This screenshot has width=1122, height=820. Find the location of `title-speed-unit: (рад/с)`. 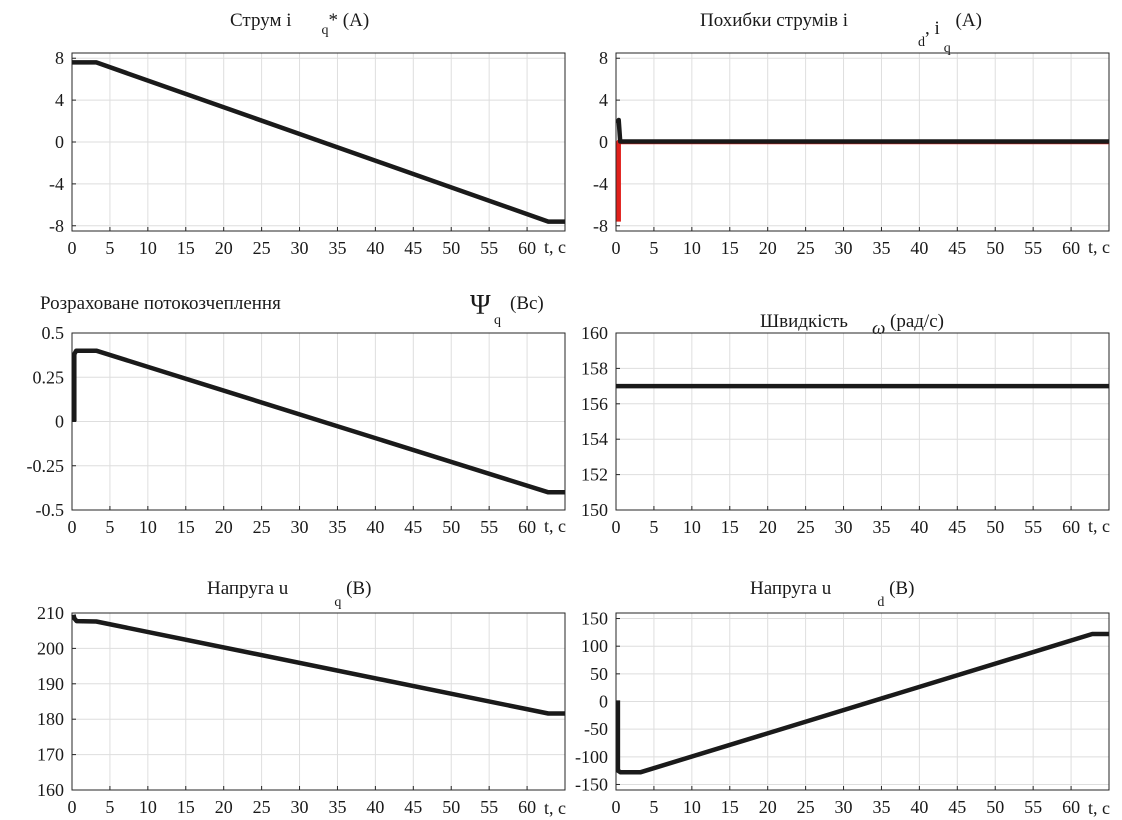

title-speed-unit: (рад/с) is located at coordinates (917, 321).